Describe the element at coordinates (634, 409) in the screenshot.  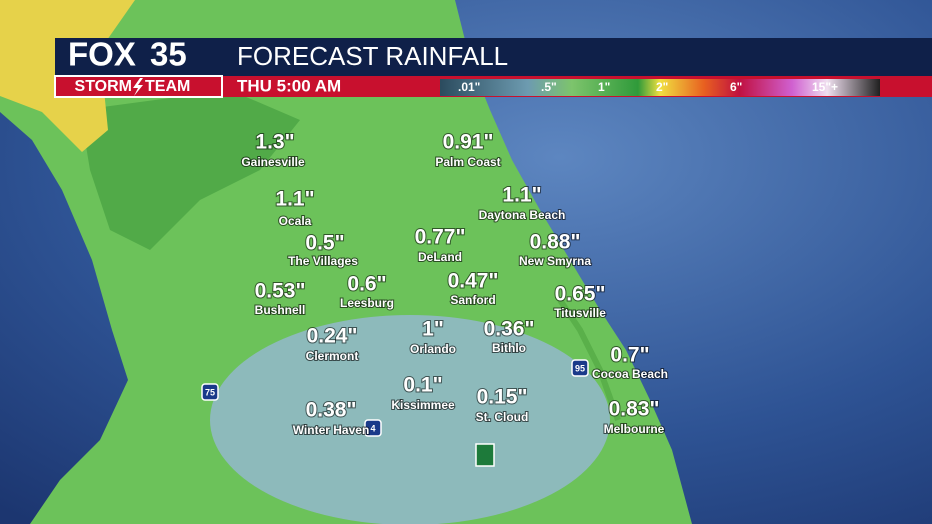
I see `rainfall-amount: 0.83"` at that location.